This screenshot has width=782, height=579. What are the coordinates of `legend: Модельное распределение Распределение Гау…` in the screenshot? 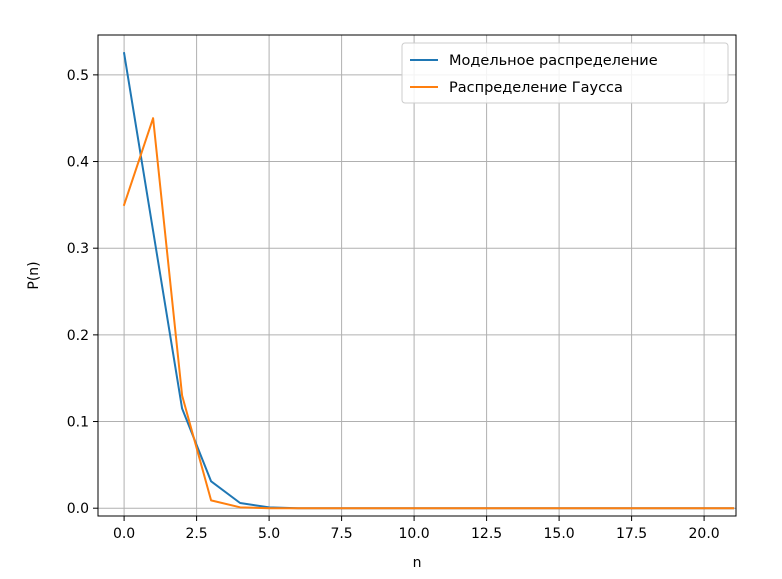 It's located at (565, 73).